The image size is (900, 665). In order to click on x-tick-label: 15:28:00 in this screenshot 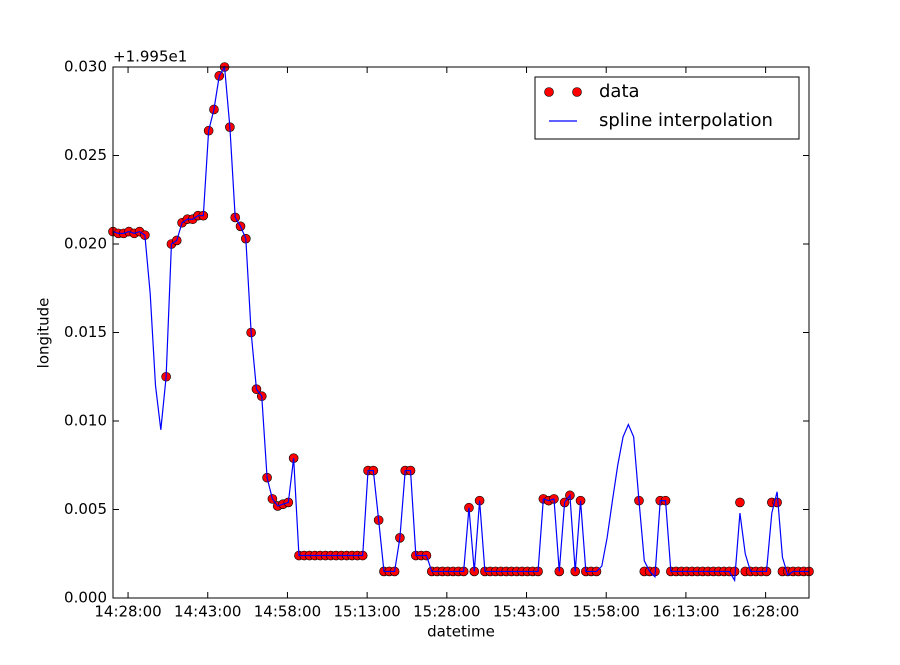, I will do `click(446, 612)`.